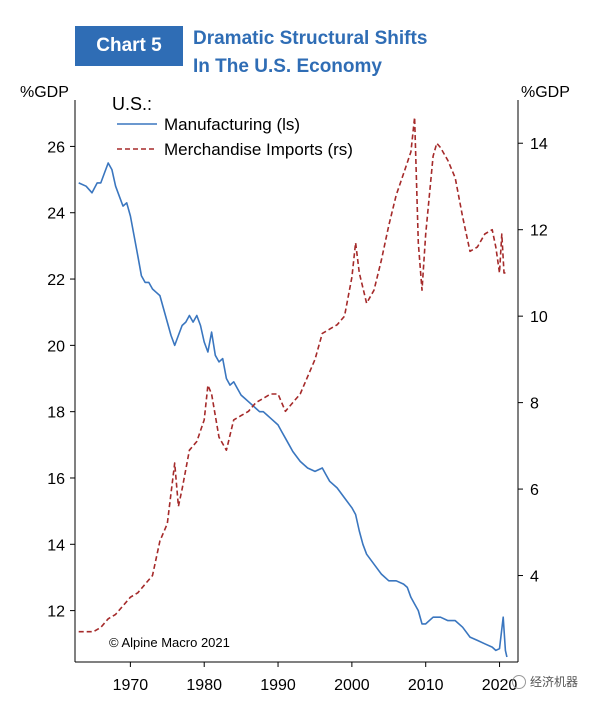 This screenshot has height=704, width=594. Describe the element at coordinates (352, 685) in the screenshot. I see `x-tick-label: 2000` at that location.